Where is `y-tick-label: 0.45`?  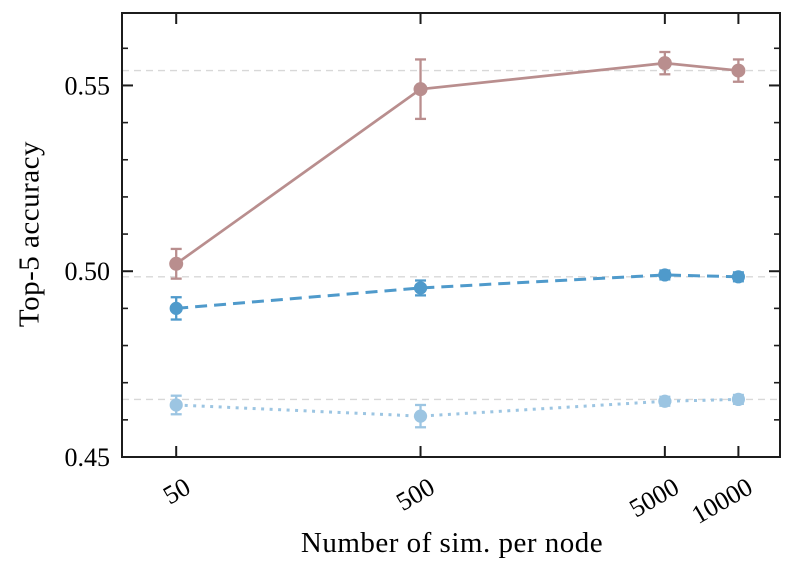 y-tick-label: 0.45 is located at coordinates (88, 457).